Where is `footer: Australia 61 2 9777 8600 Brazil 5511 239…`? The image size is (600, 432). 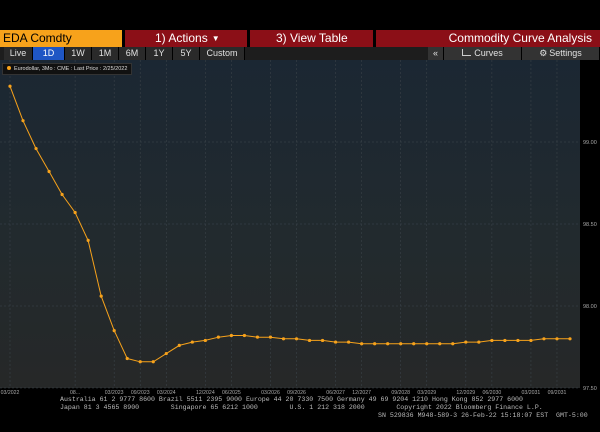 footer: Australia 61 2 9777 8600 Brazil 5511 239… is located at coordinates (300, 412).